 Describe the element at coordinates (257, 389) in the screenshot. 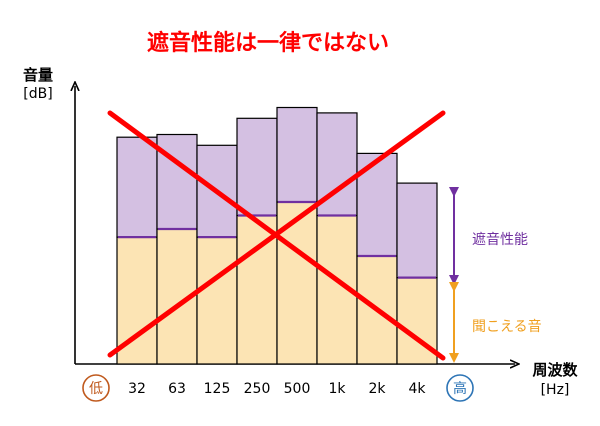

I see `x-tick-250: 250` at that location.